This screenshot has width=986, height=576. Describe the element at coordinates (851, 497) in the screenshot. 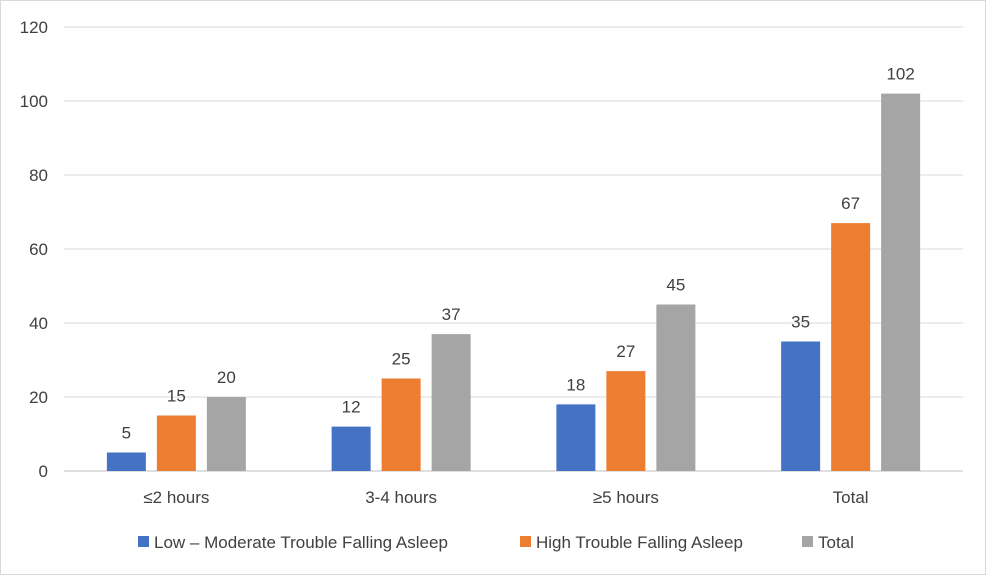

I see `x-category-label: Total` at that location.